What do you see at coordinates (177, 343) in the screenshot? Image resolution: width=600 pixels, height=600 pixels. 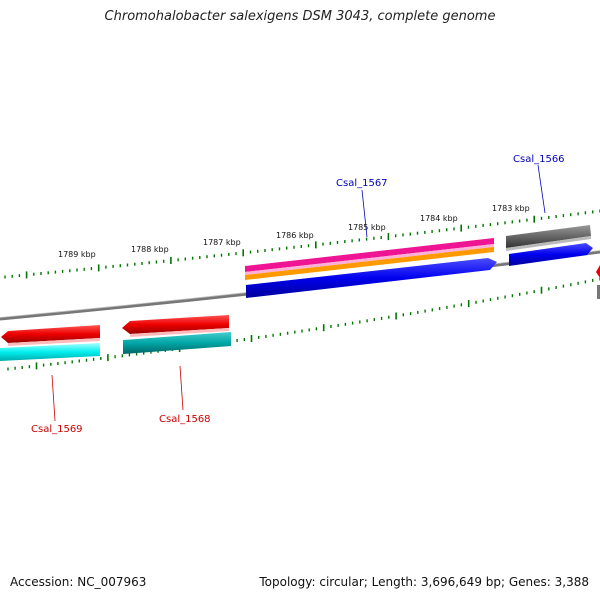 I see `feature-csal-1568-gene` at bounding box center [177, 343].